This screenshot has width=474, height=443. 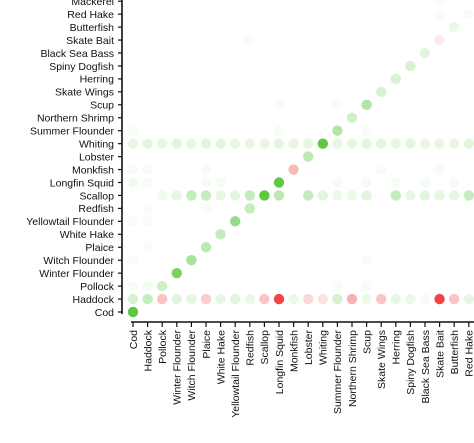 I want to click on y-tick-label: Redfish, so click(x=96, y=209).